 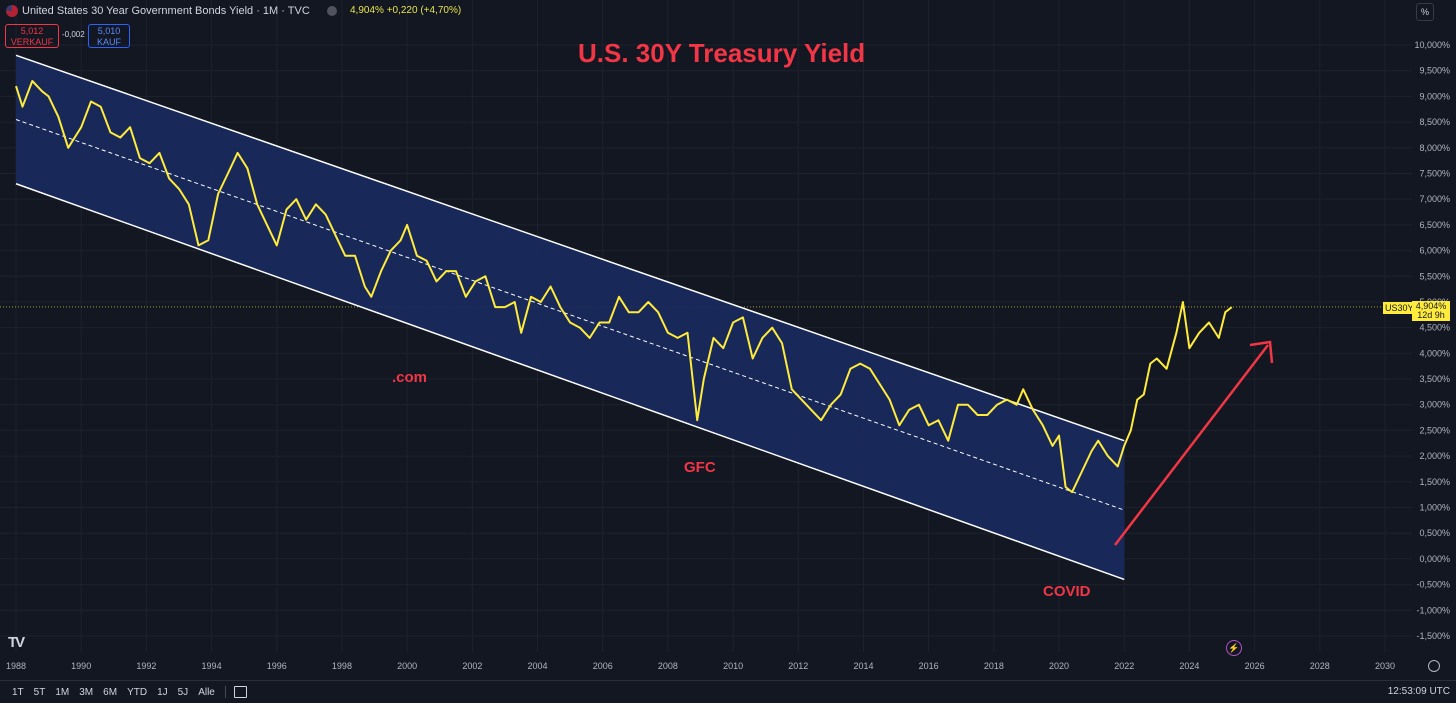 I want to click on x-tick-label: 1994, so click(x=212, y=666).